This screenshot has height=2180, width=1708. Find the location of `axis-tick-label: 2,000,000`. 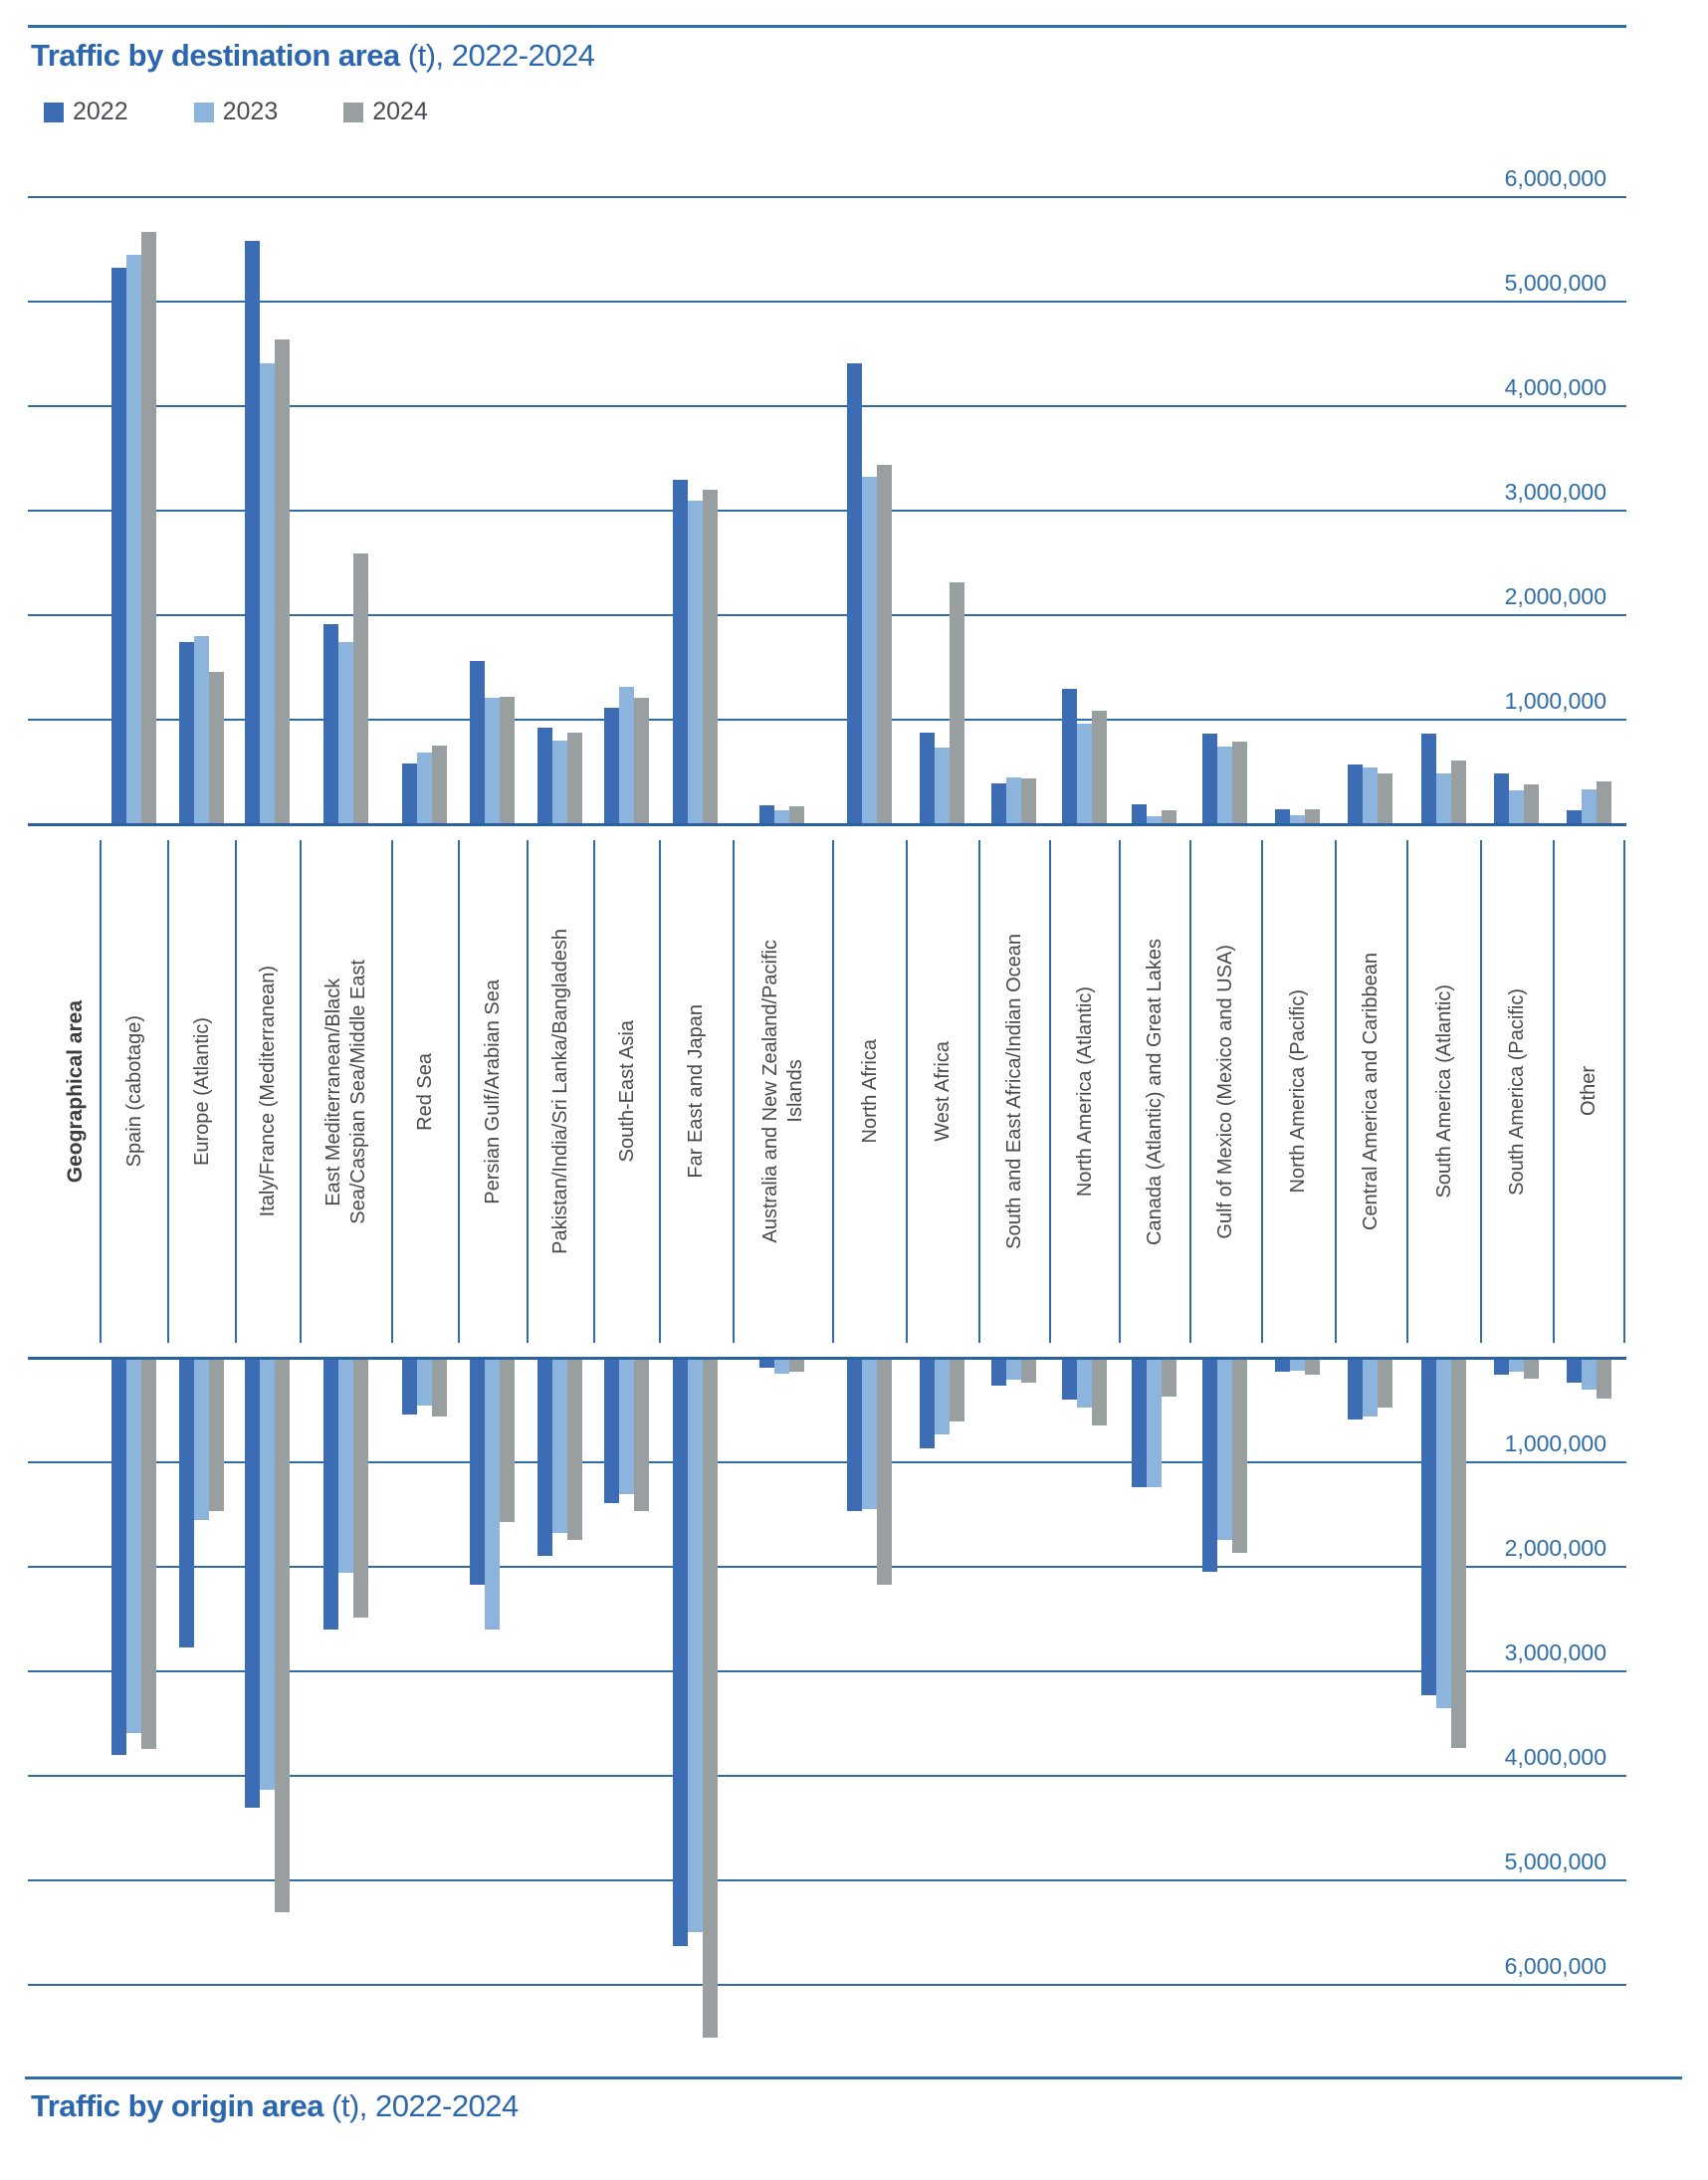

axis-tick-label: 2,000,000 is located at coordinates (1555, 596).